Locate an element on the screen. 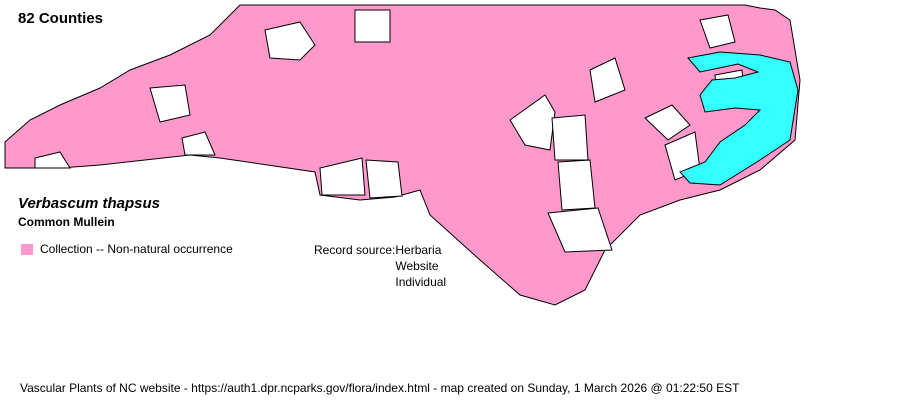  legend-item: Collection -- Non-natural occurrence is located at coordinates (127, 249).